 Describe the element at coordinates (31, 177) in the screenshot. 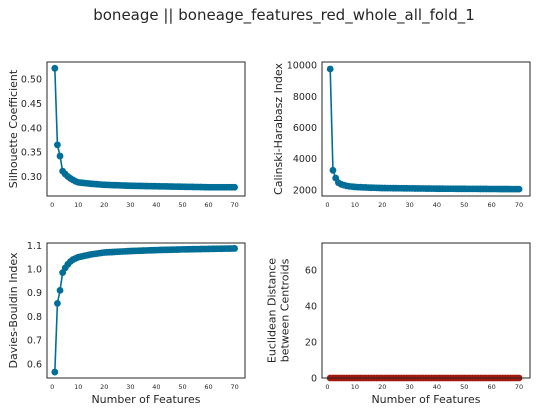

I see `y-tick-label: 0.30` at that location.